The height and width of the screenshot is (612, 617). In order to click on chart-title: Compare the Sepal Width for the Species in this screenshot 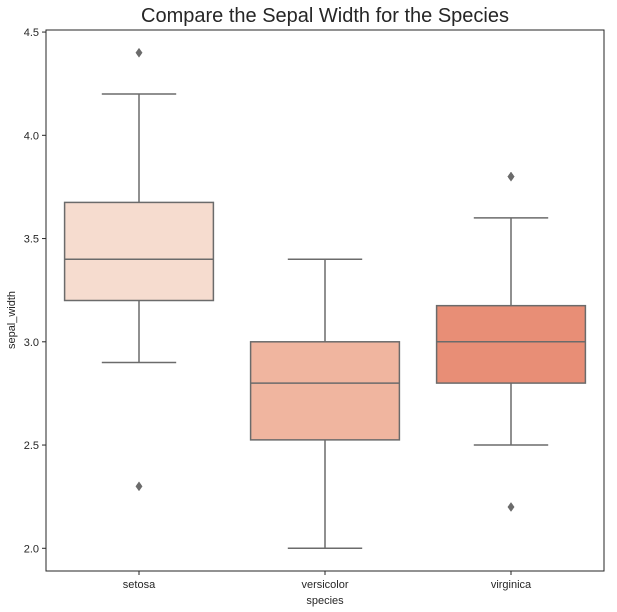, I will do `click(325, 16)`.